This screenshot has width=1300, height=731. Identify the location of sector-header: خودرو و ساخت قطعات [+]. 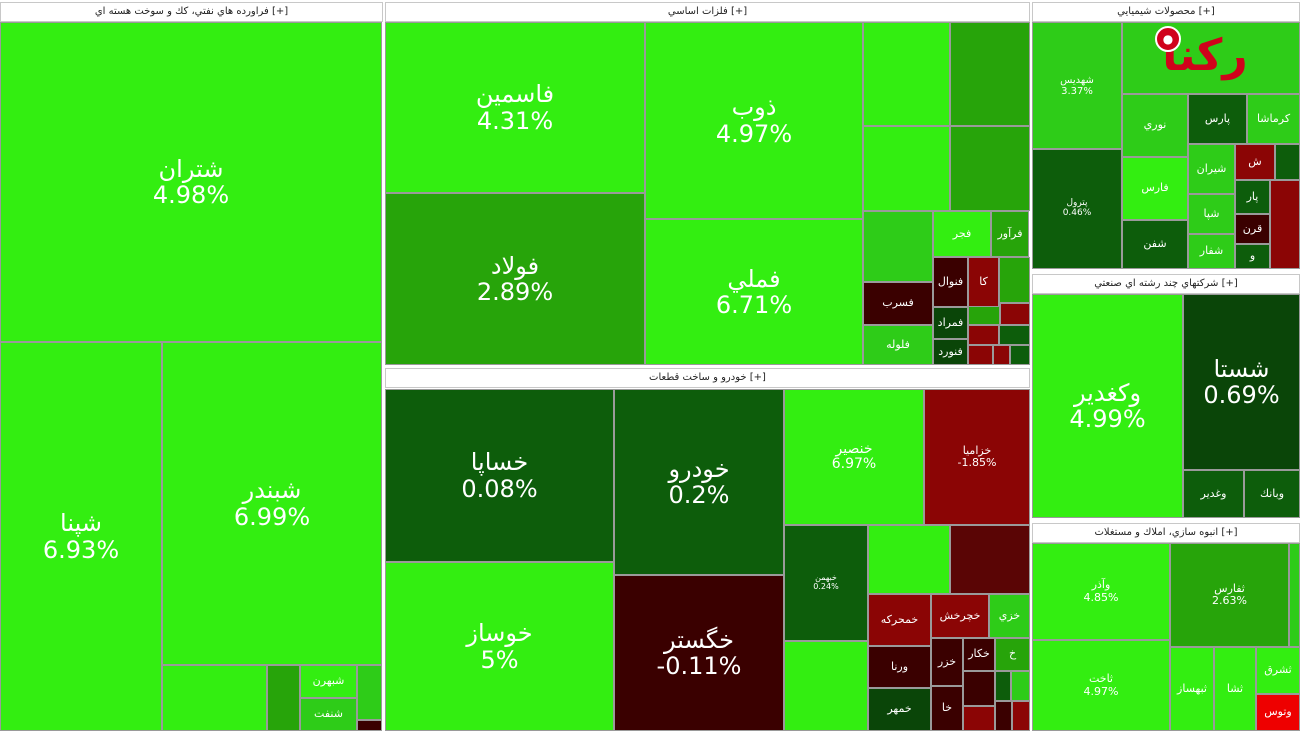
(707, 378).